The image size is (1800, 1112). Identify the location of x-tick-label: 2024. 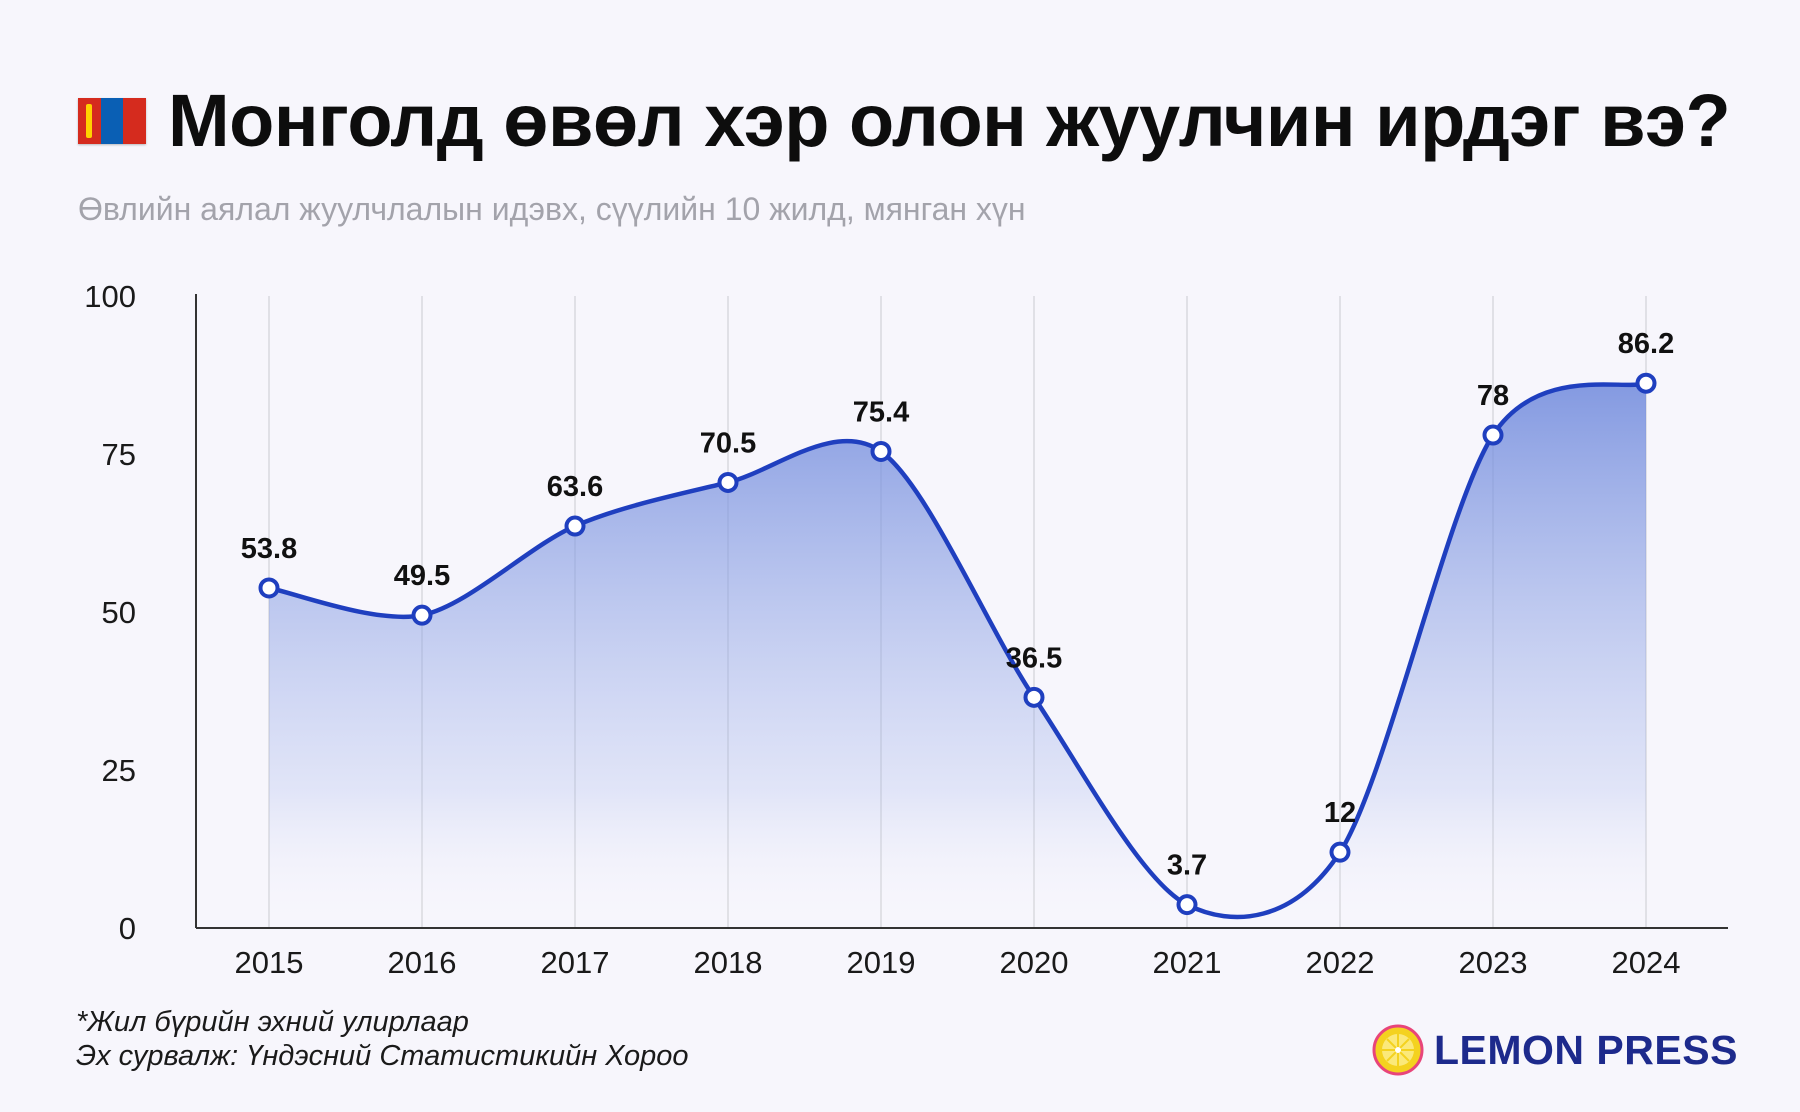
(1646, 962).